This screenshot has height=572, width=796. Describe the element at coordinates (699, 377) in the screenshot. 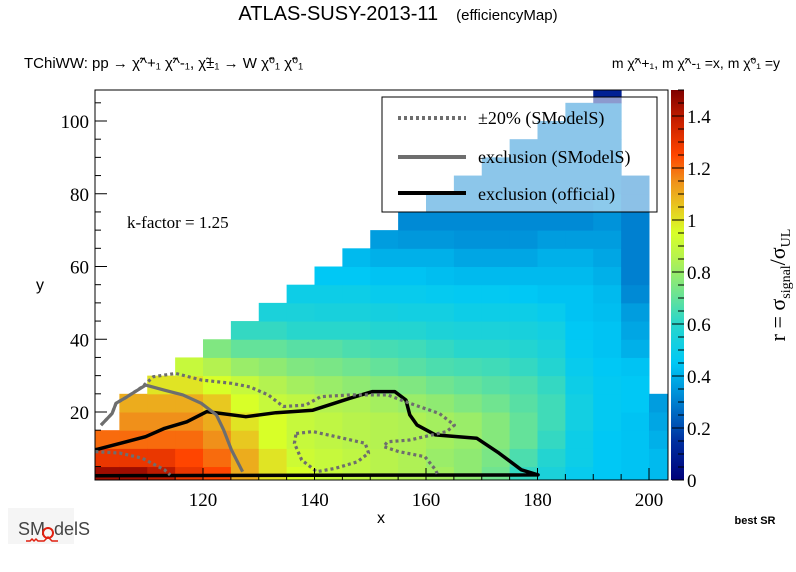

I see `colorbar-tick-label: 0.4` at that location.